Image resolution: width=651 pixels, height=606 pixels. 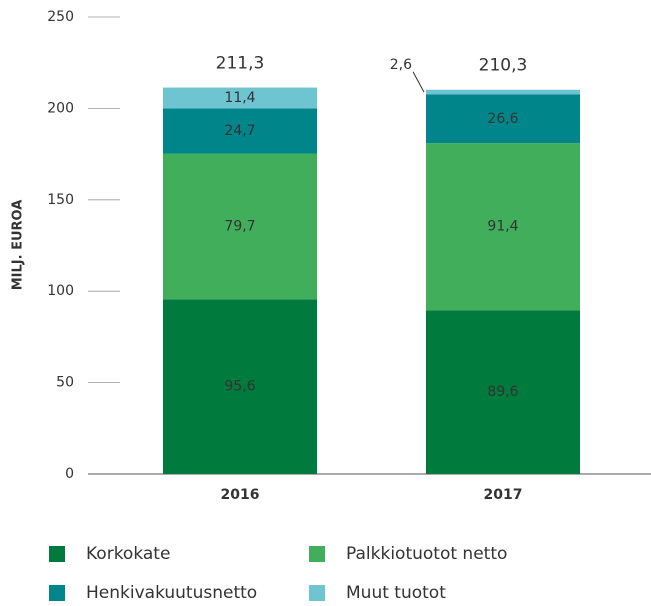 I want to click on value-label: 26,6, so click(x=502, y=119).